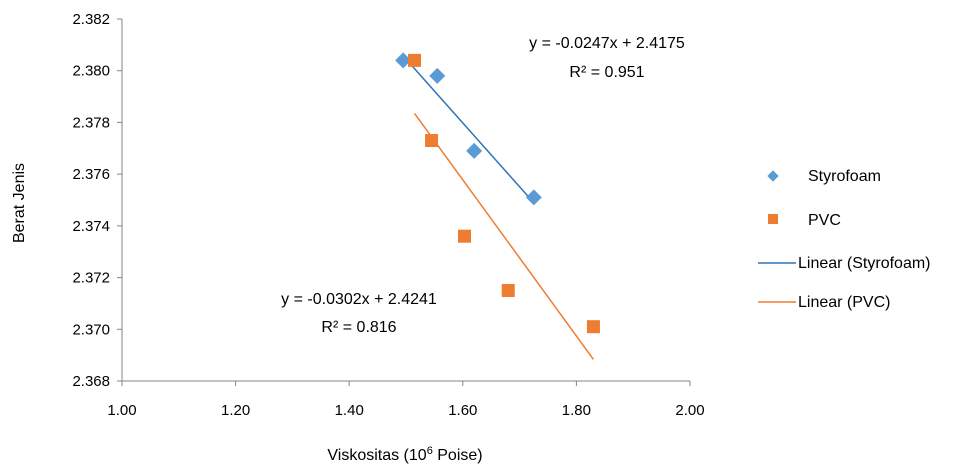 Image resolution: width=973 pixels, height=469 pixels. I want to click on trendline-equation-styrofoam: y = -0.0247x + 2.4175, so click(607, 43).